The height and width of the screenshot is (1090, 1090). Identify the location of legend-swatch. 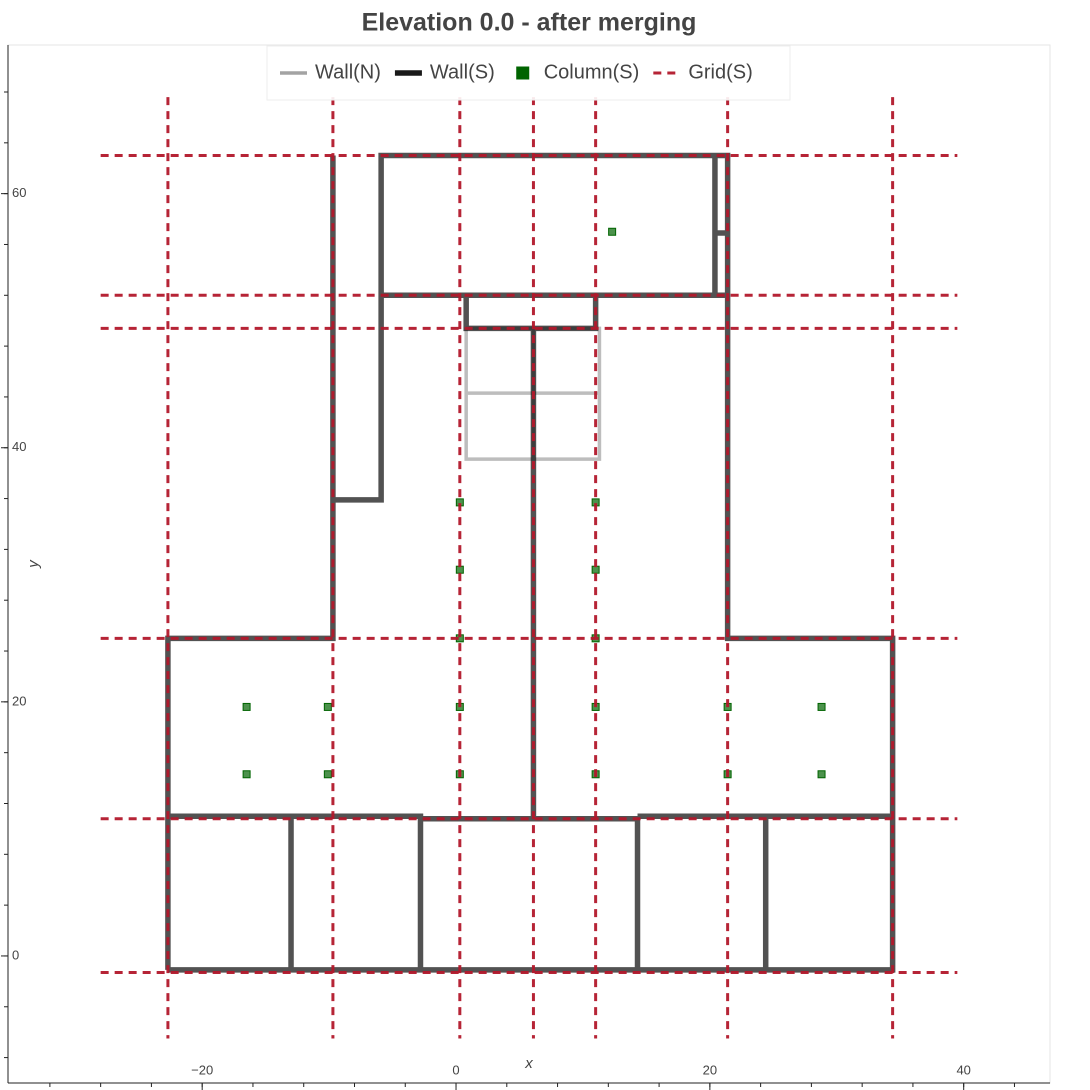
(523, 73).